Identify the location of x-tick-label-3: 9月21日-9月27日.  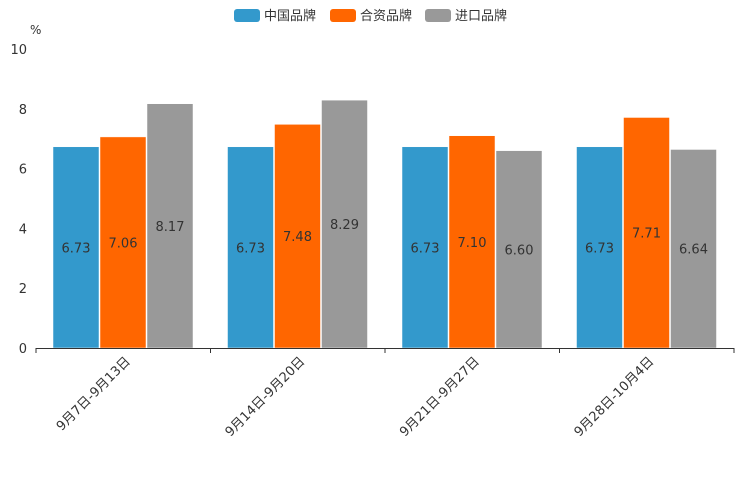
(440, 397).